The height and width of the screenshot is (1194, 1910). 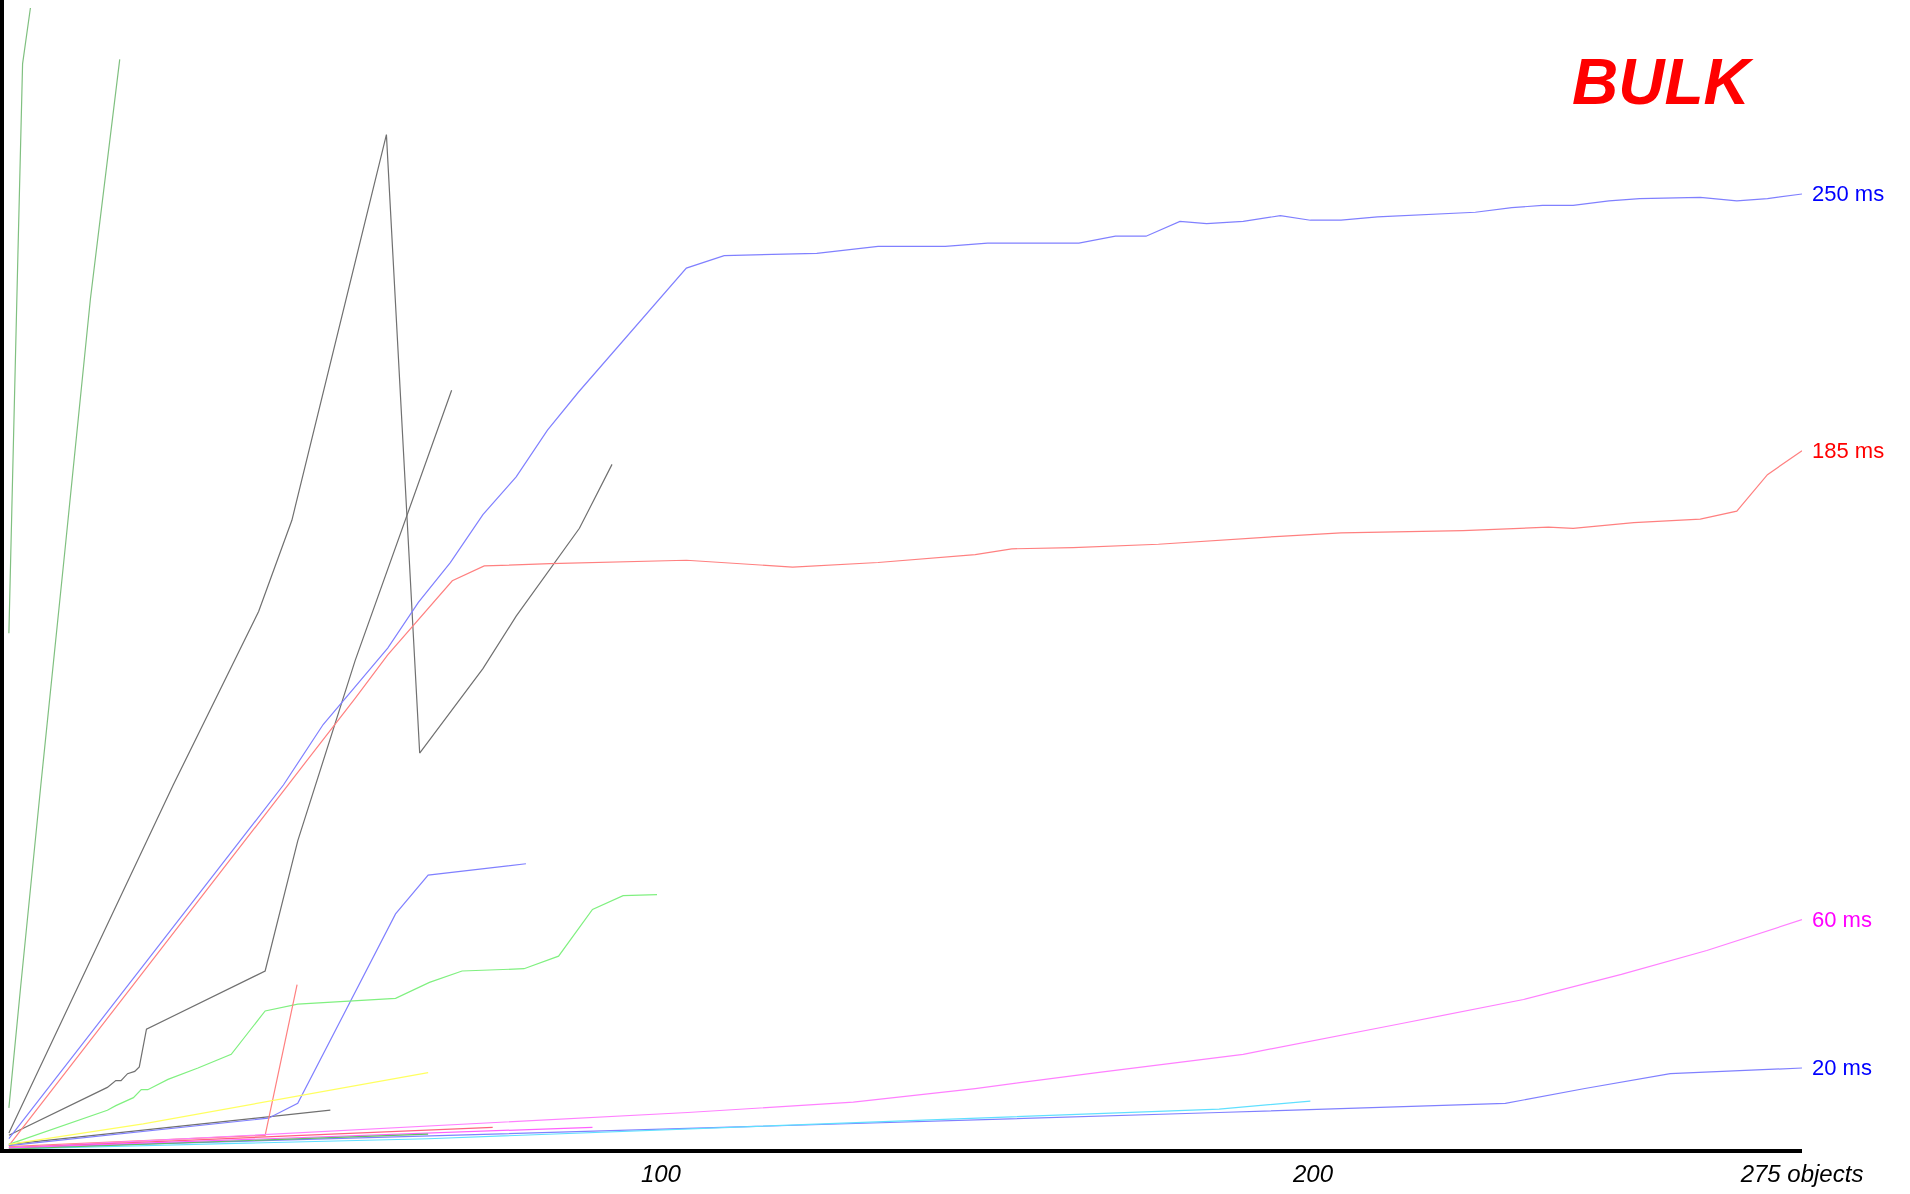 What do you see at coordinates (1663, 82) in the screenshot?
I see `text: BULK` at bounding box center [1663, 82].